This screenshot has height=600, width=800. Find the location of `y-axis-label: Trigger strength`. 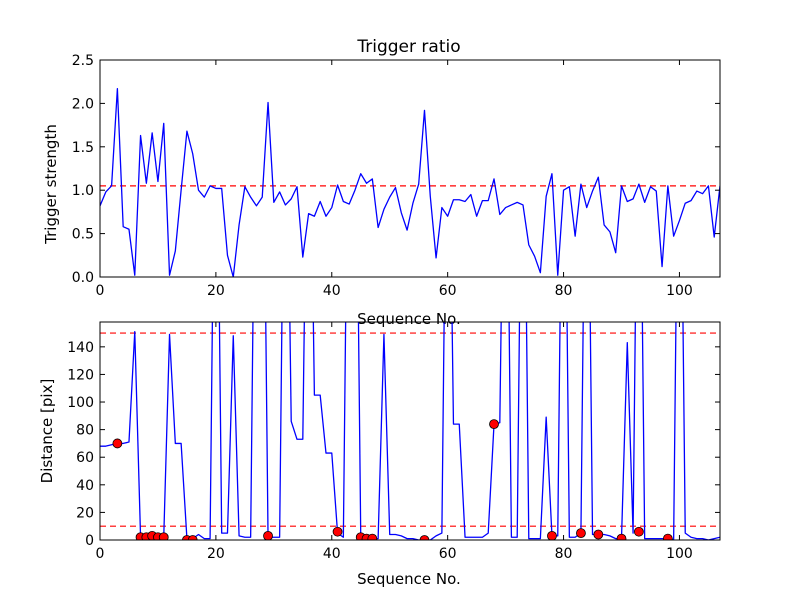

y-axis-label: Trigger strength is located at coordinates (51, 184).